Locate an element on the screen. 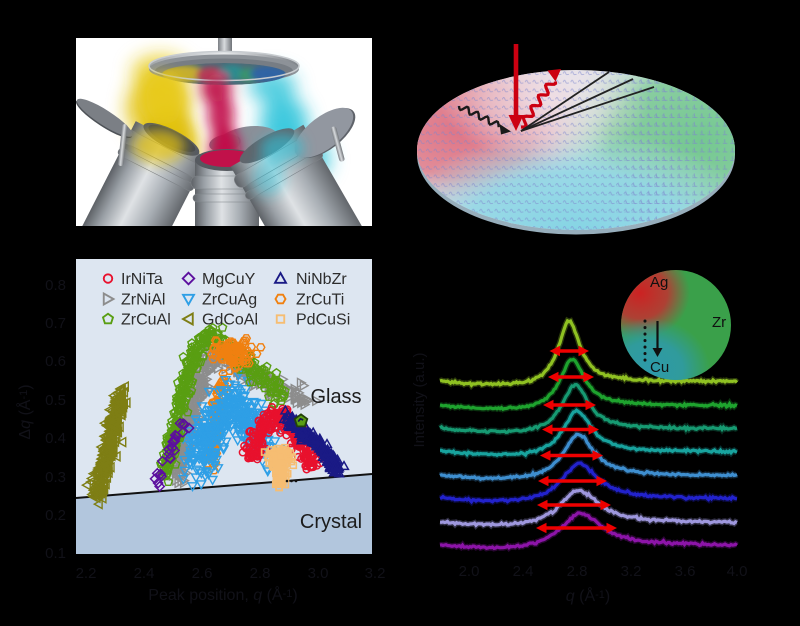 This screenshot has height=626, width=800. svg-text: 0.2 is located at coordinates (55, 515).